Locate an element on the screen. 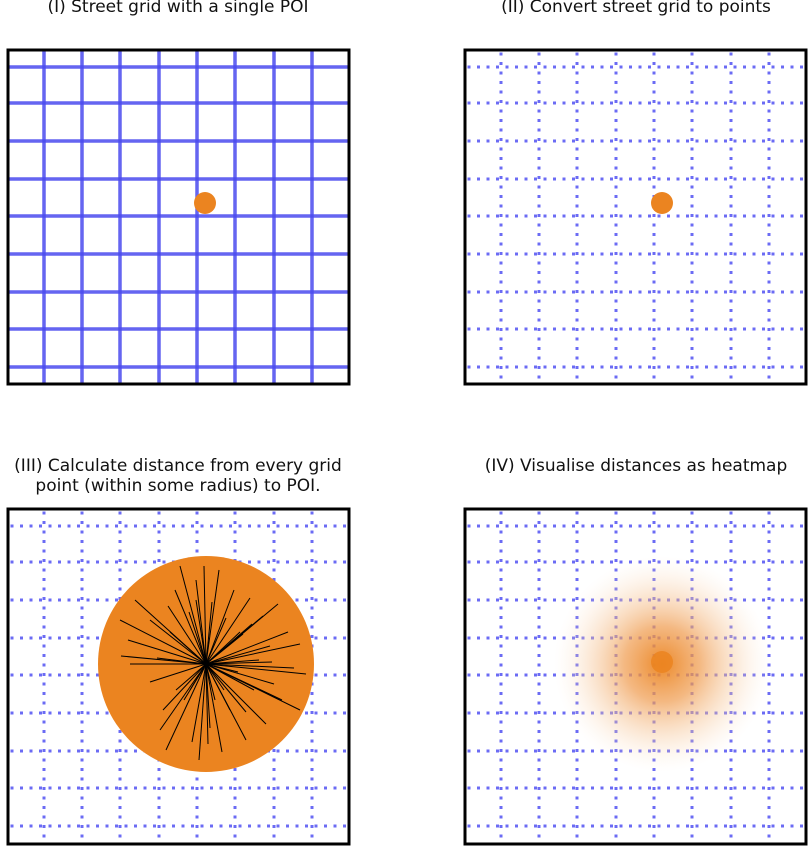 This screenshot has height=846, width=810. panel-title-1: (I) Street grid with a single POI is located at coordinates (178, 8).